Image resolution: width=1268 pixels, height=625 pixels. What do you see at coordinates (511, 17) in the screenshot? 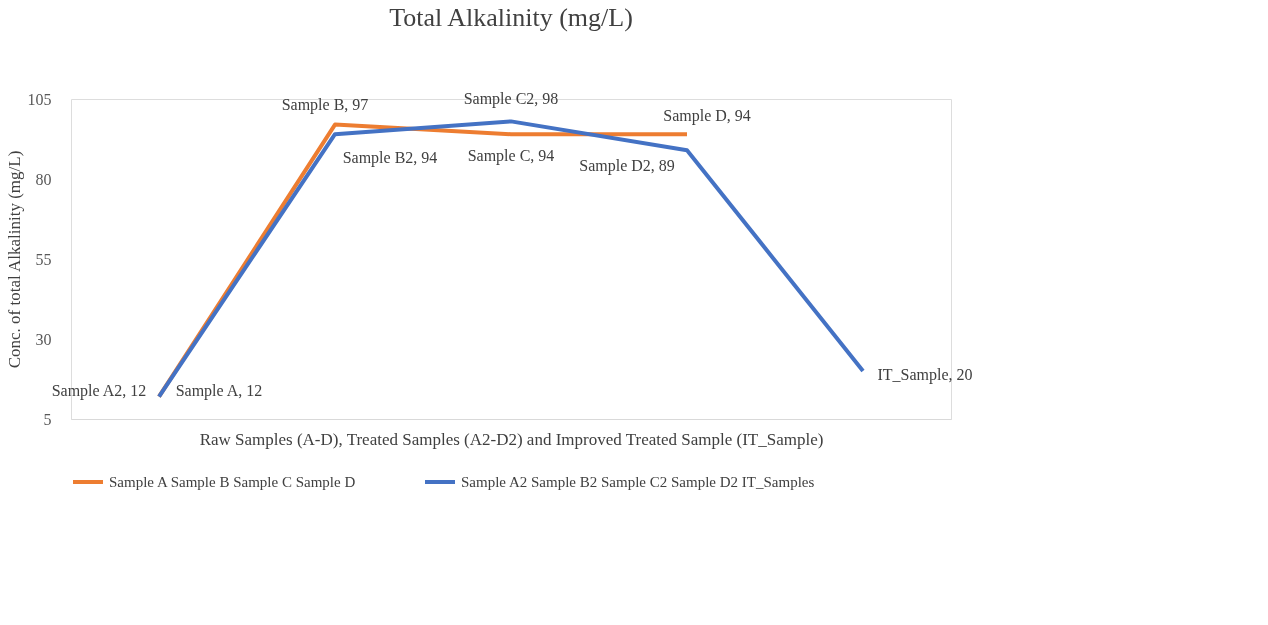
I see `chart-title: Total Alkalinity (mg/L)` at bounding box center [511, 17].